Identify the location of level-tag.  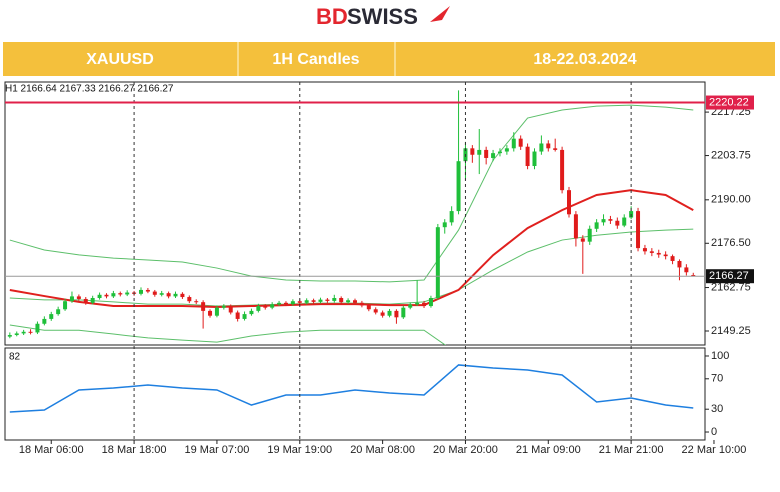
(730, 276).